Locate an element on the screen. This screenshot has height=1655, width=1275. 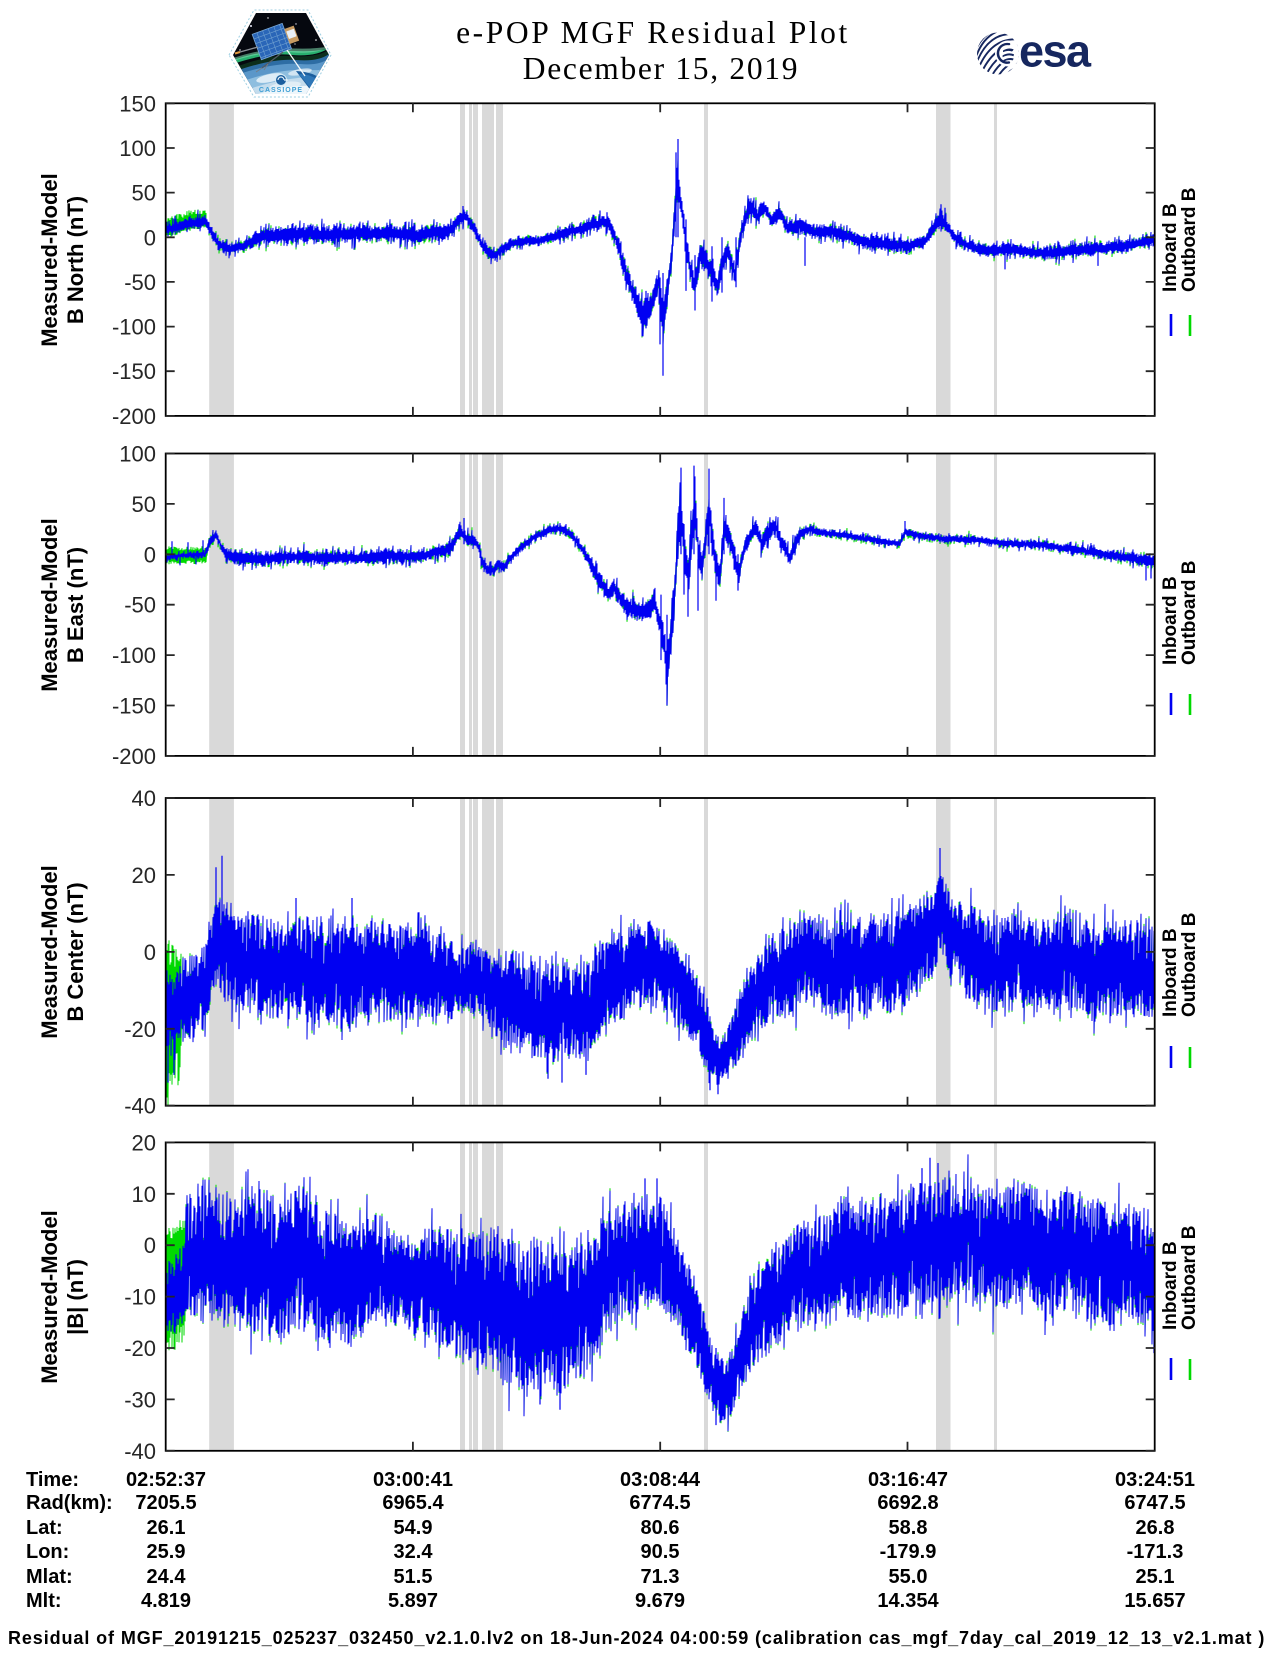
svg-text: Mlat: is located at coordinates (49, 1577).